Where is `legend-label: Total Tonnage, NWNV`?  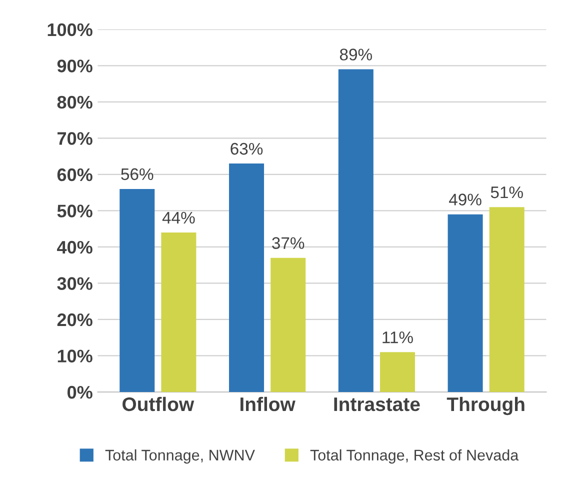 legend-label: Total Tonnage, NWNV is located at coordinates (180, 456).